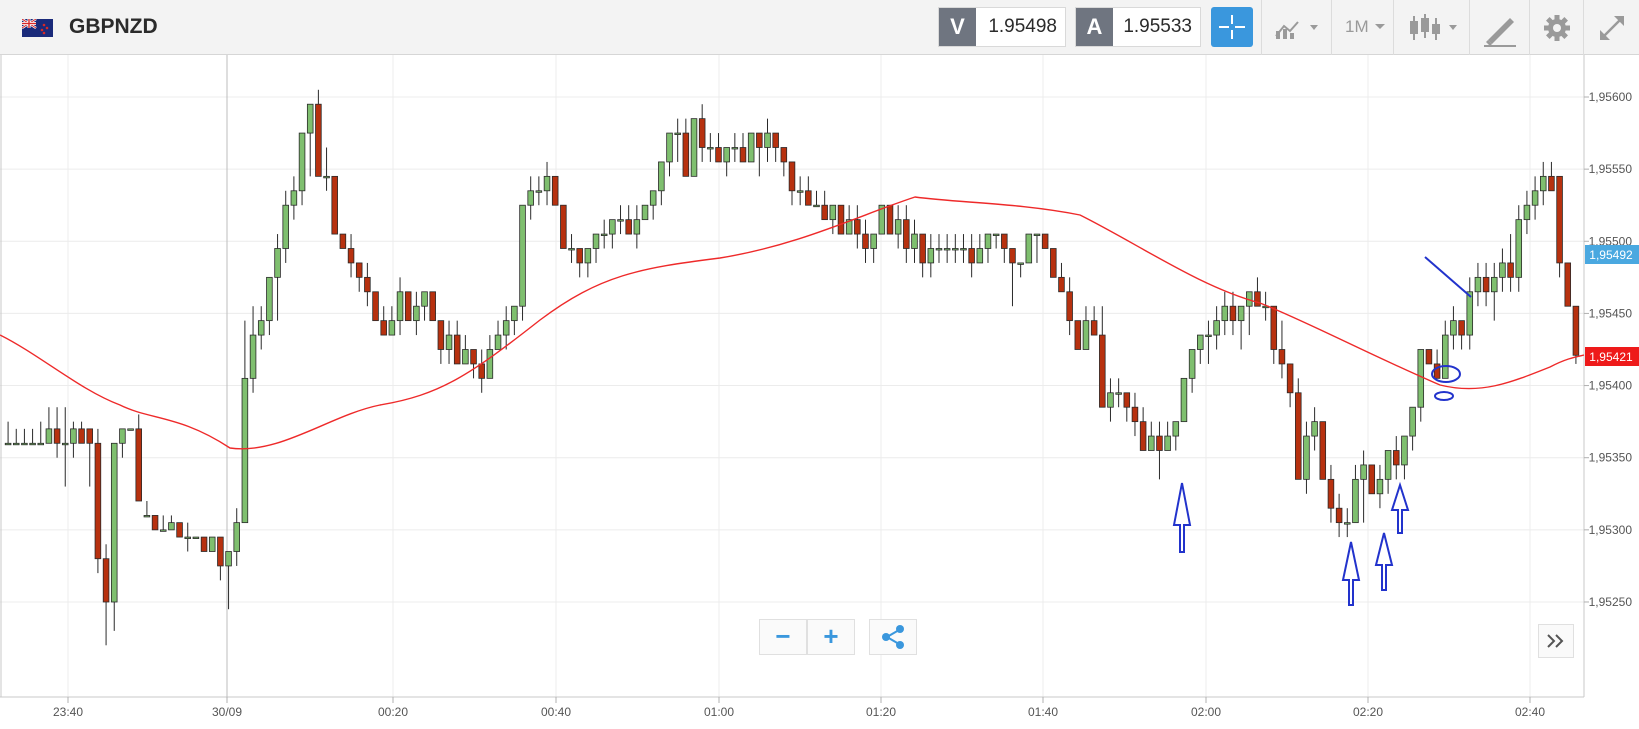 This screenshot has width=1639, height=729. What do you see at coordinates (1002, 27) in the screenshot?
I see `bid-price-box: V 1.95498` at bounding box center [1002, 27].